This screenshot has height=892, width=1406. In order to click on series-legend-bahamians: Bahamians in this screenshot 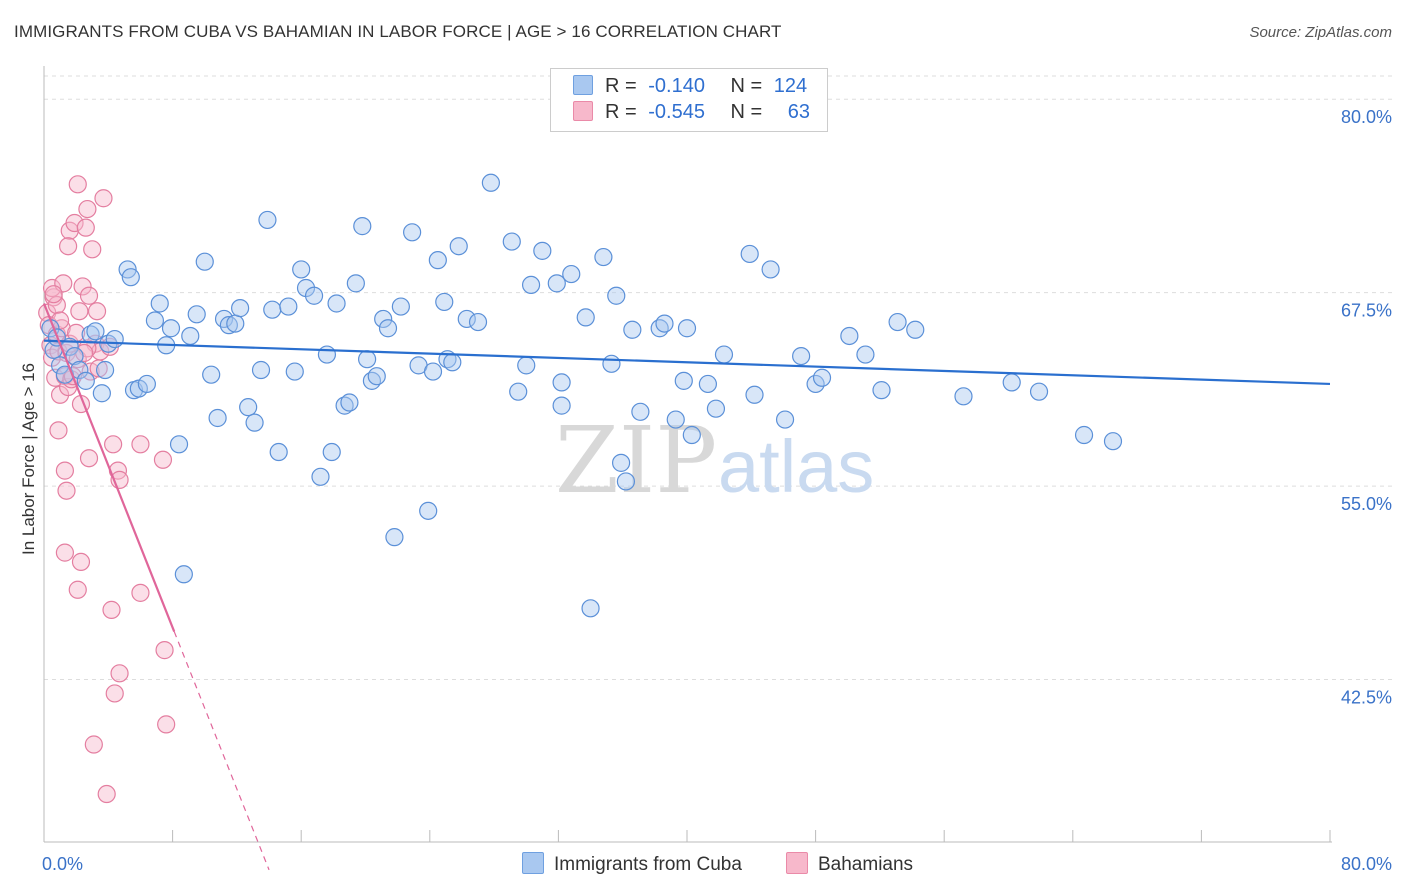, I will do `click(849, 864)`.